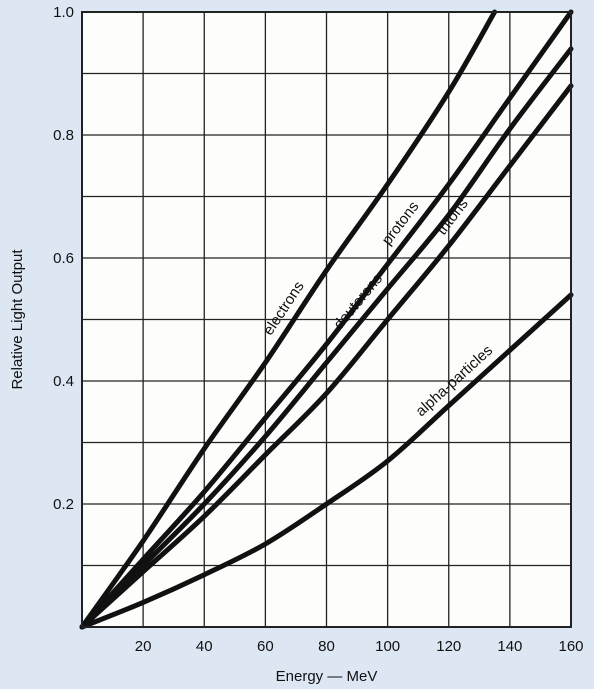 The image size is (594, 689). I want to click on x-tick-label: 40, so click(204, 646).